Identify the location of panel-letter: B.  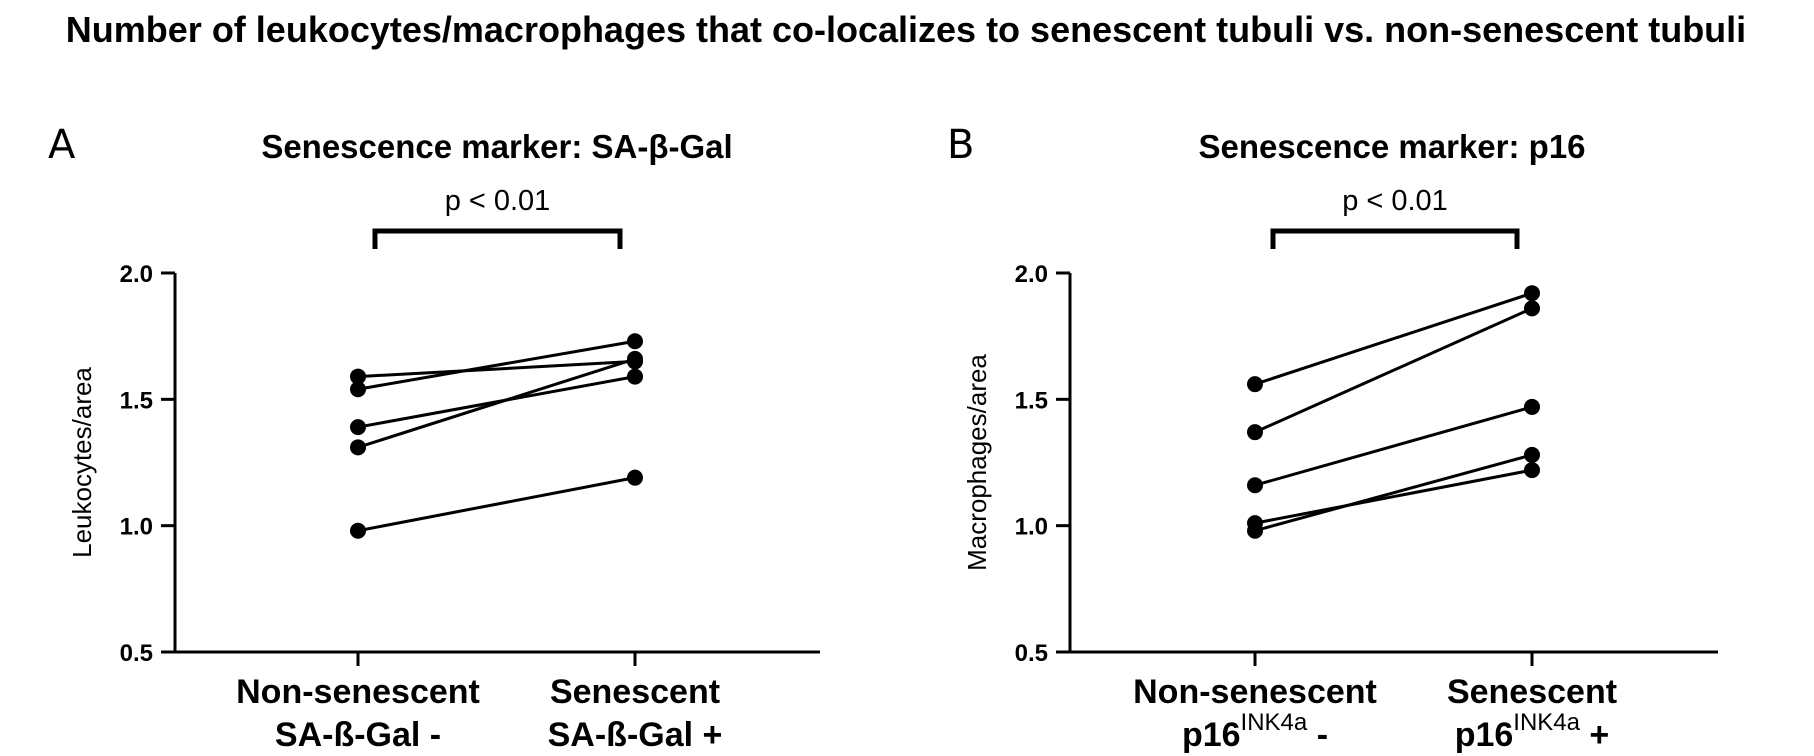
(960, 145).